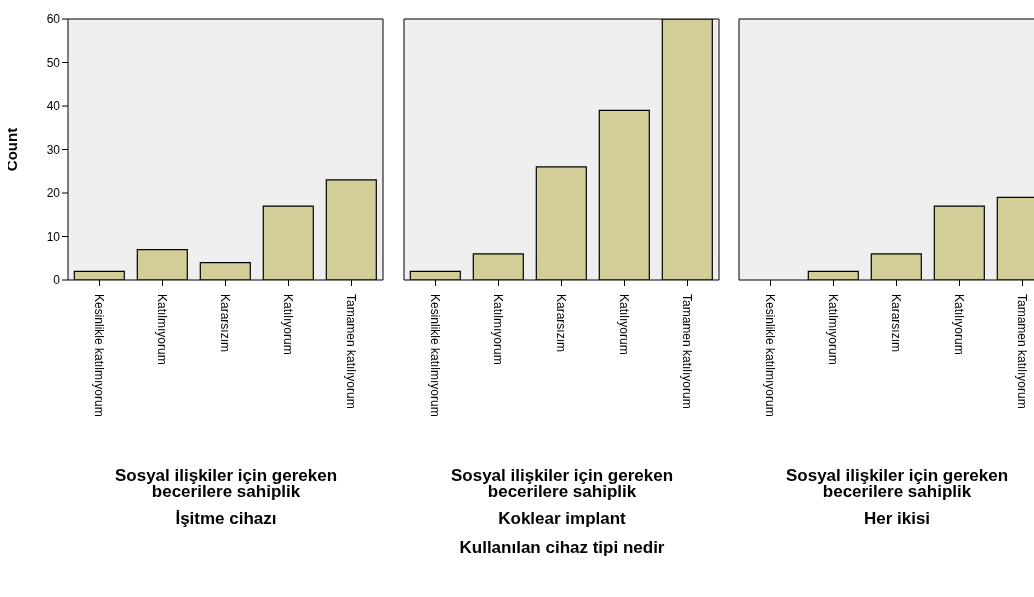 The width and height of the screenshot is (1034, 597). What do you see at coordinates (53, 149) in the screenshot?
I see `y-tick-label: 30` at bounding box center [53, 149].